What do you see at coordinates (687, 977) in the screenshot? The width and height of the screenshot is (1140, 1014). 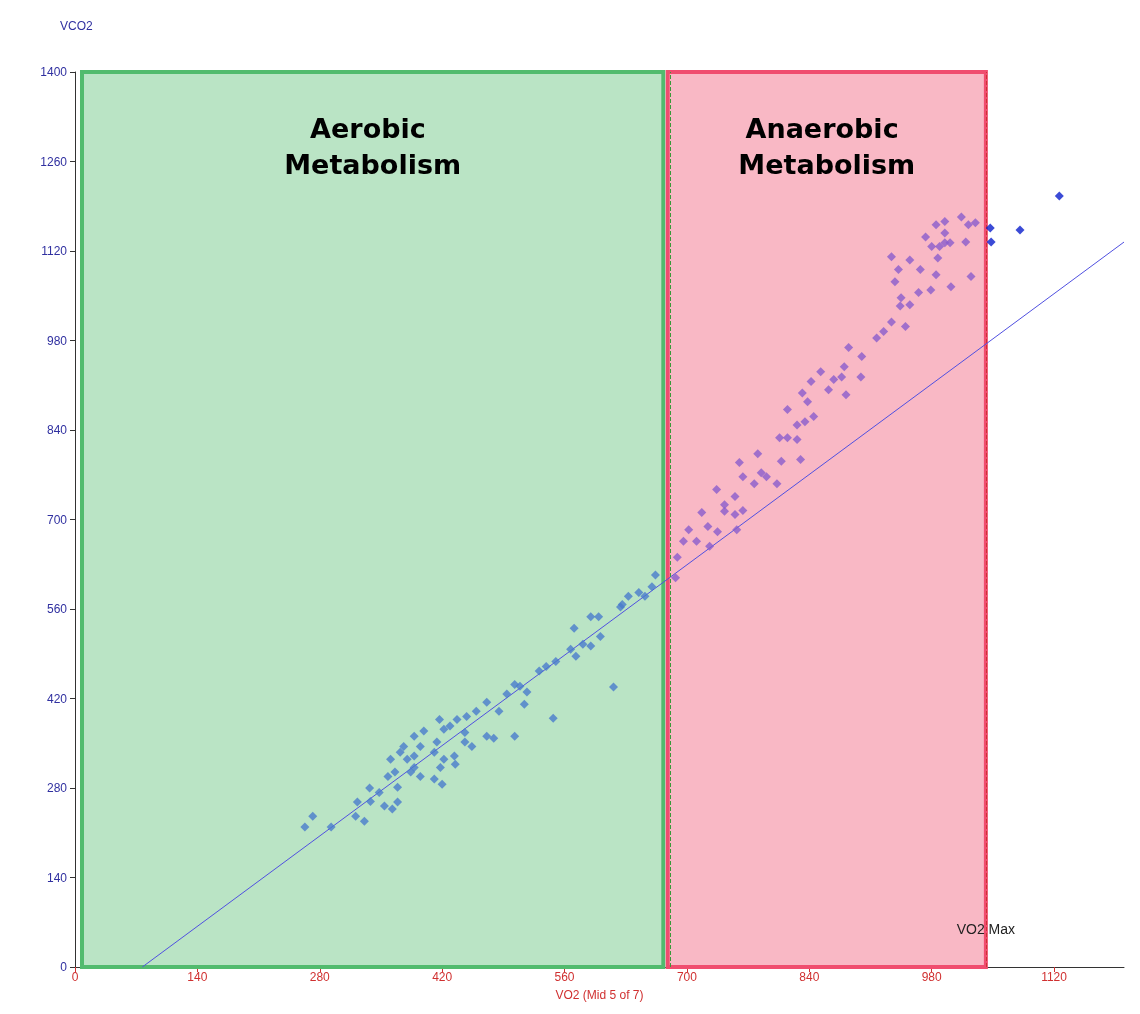 I see `x-tick-label: 700` at bounding box center [687, 977].